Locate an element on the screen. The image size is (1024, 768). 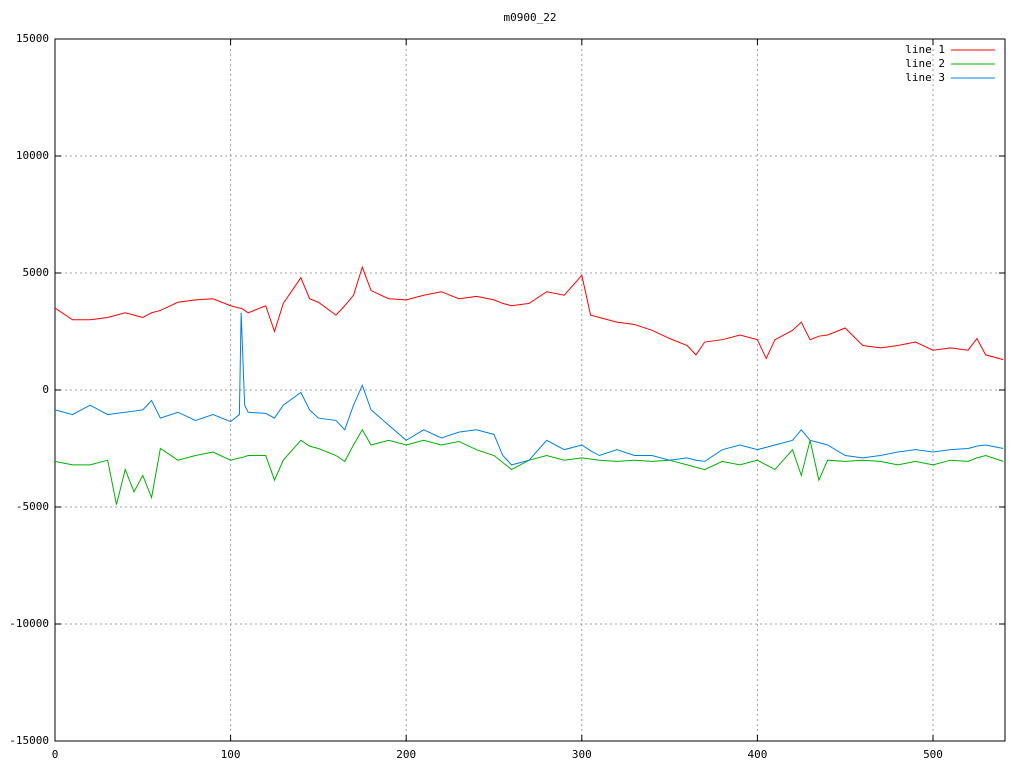
x-tick-label: 100 is located at coordinates (231, 754).